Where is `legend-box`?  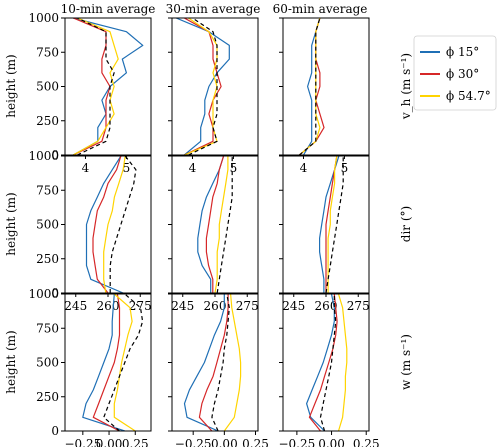
legend-box is located at coordinates (455, 73).